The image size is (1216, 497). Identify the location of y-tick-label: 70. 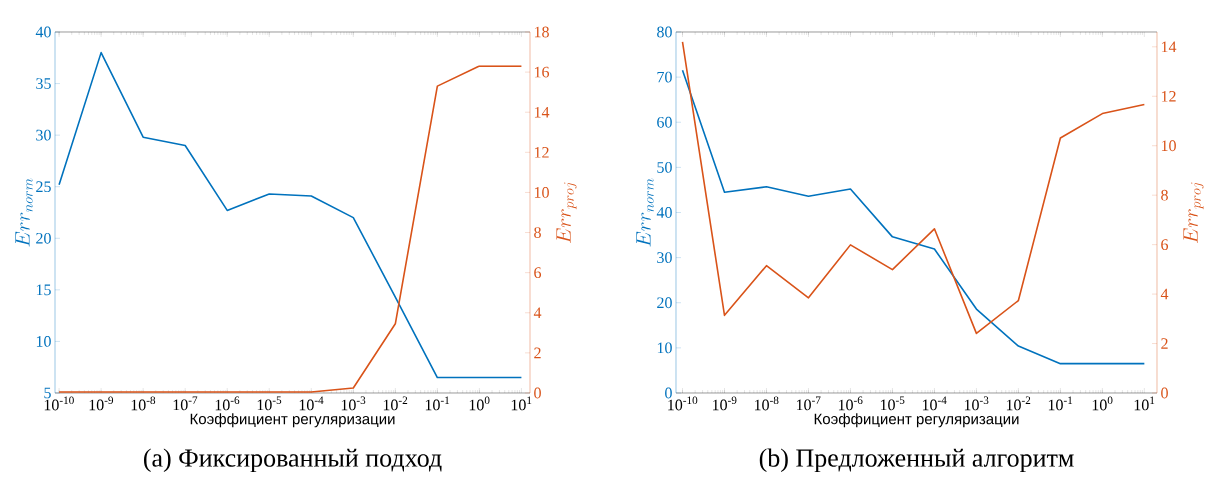
(664, 77).